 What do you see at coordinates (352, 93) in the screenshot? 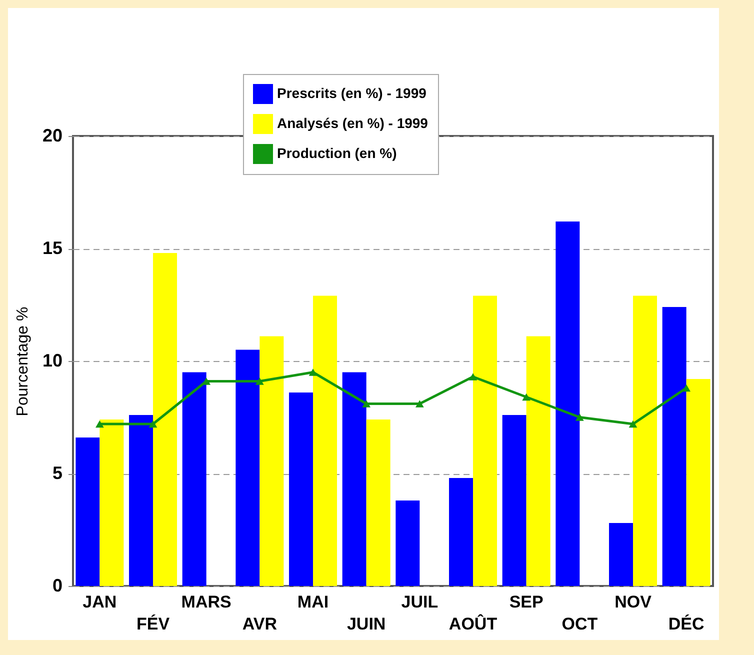
I see `legend-label: Prescrits (en %) - 1999` at bounding box center [352, 93].